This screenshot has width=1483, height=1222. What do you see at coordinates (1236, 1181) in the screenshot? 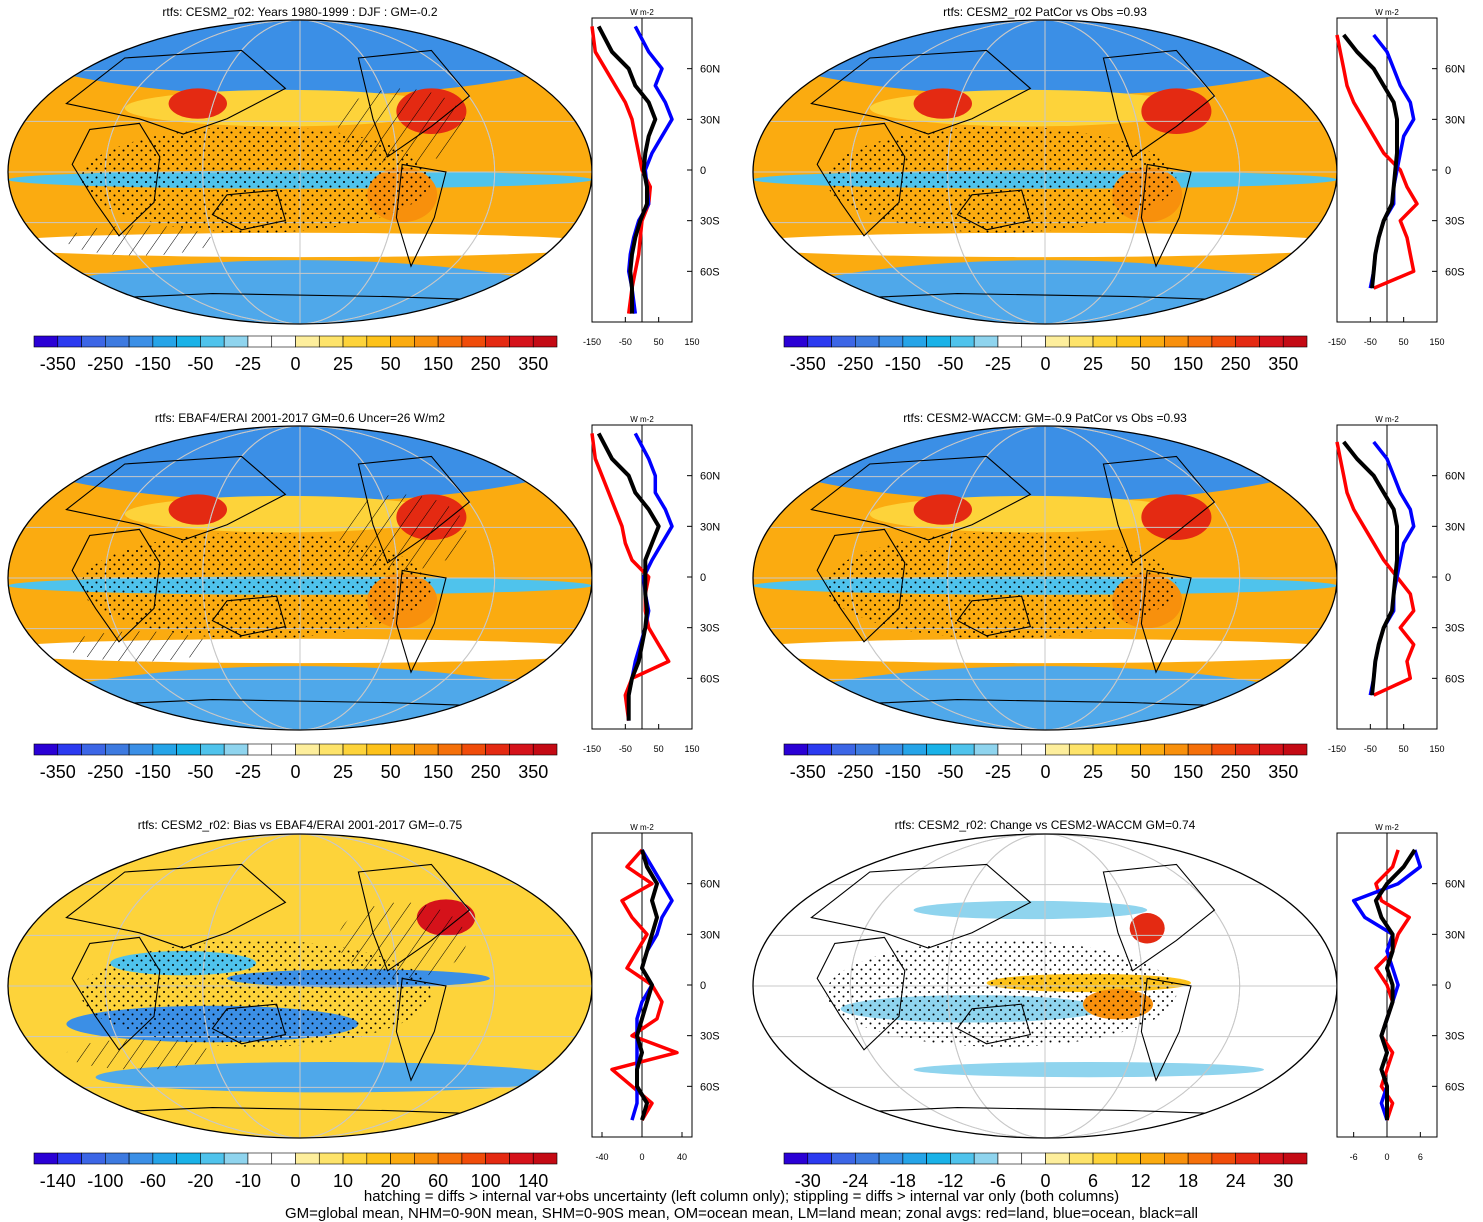
I see `colorbar-label: 24` at bounding box center [1236, 1181].